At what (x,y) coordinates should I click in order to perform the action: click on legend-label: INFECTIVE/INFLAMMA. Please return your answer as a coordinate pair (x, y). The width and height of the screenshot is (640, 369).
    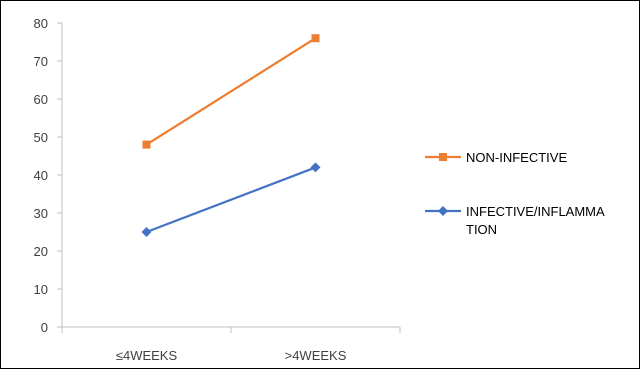
    Looking at the image, I should click on (535, 211).